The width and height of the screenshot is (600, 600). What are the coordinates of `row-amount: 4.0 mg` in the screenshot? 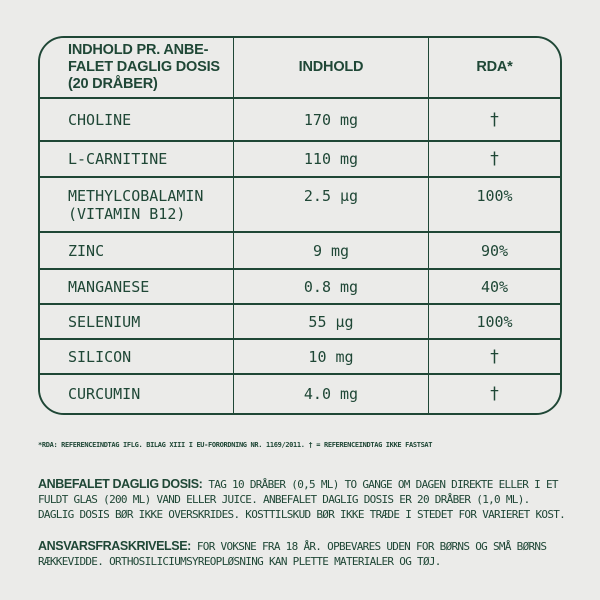 It's located at (330, 393).